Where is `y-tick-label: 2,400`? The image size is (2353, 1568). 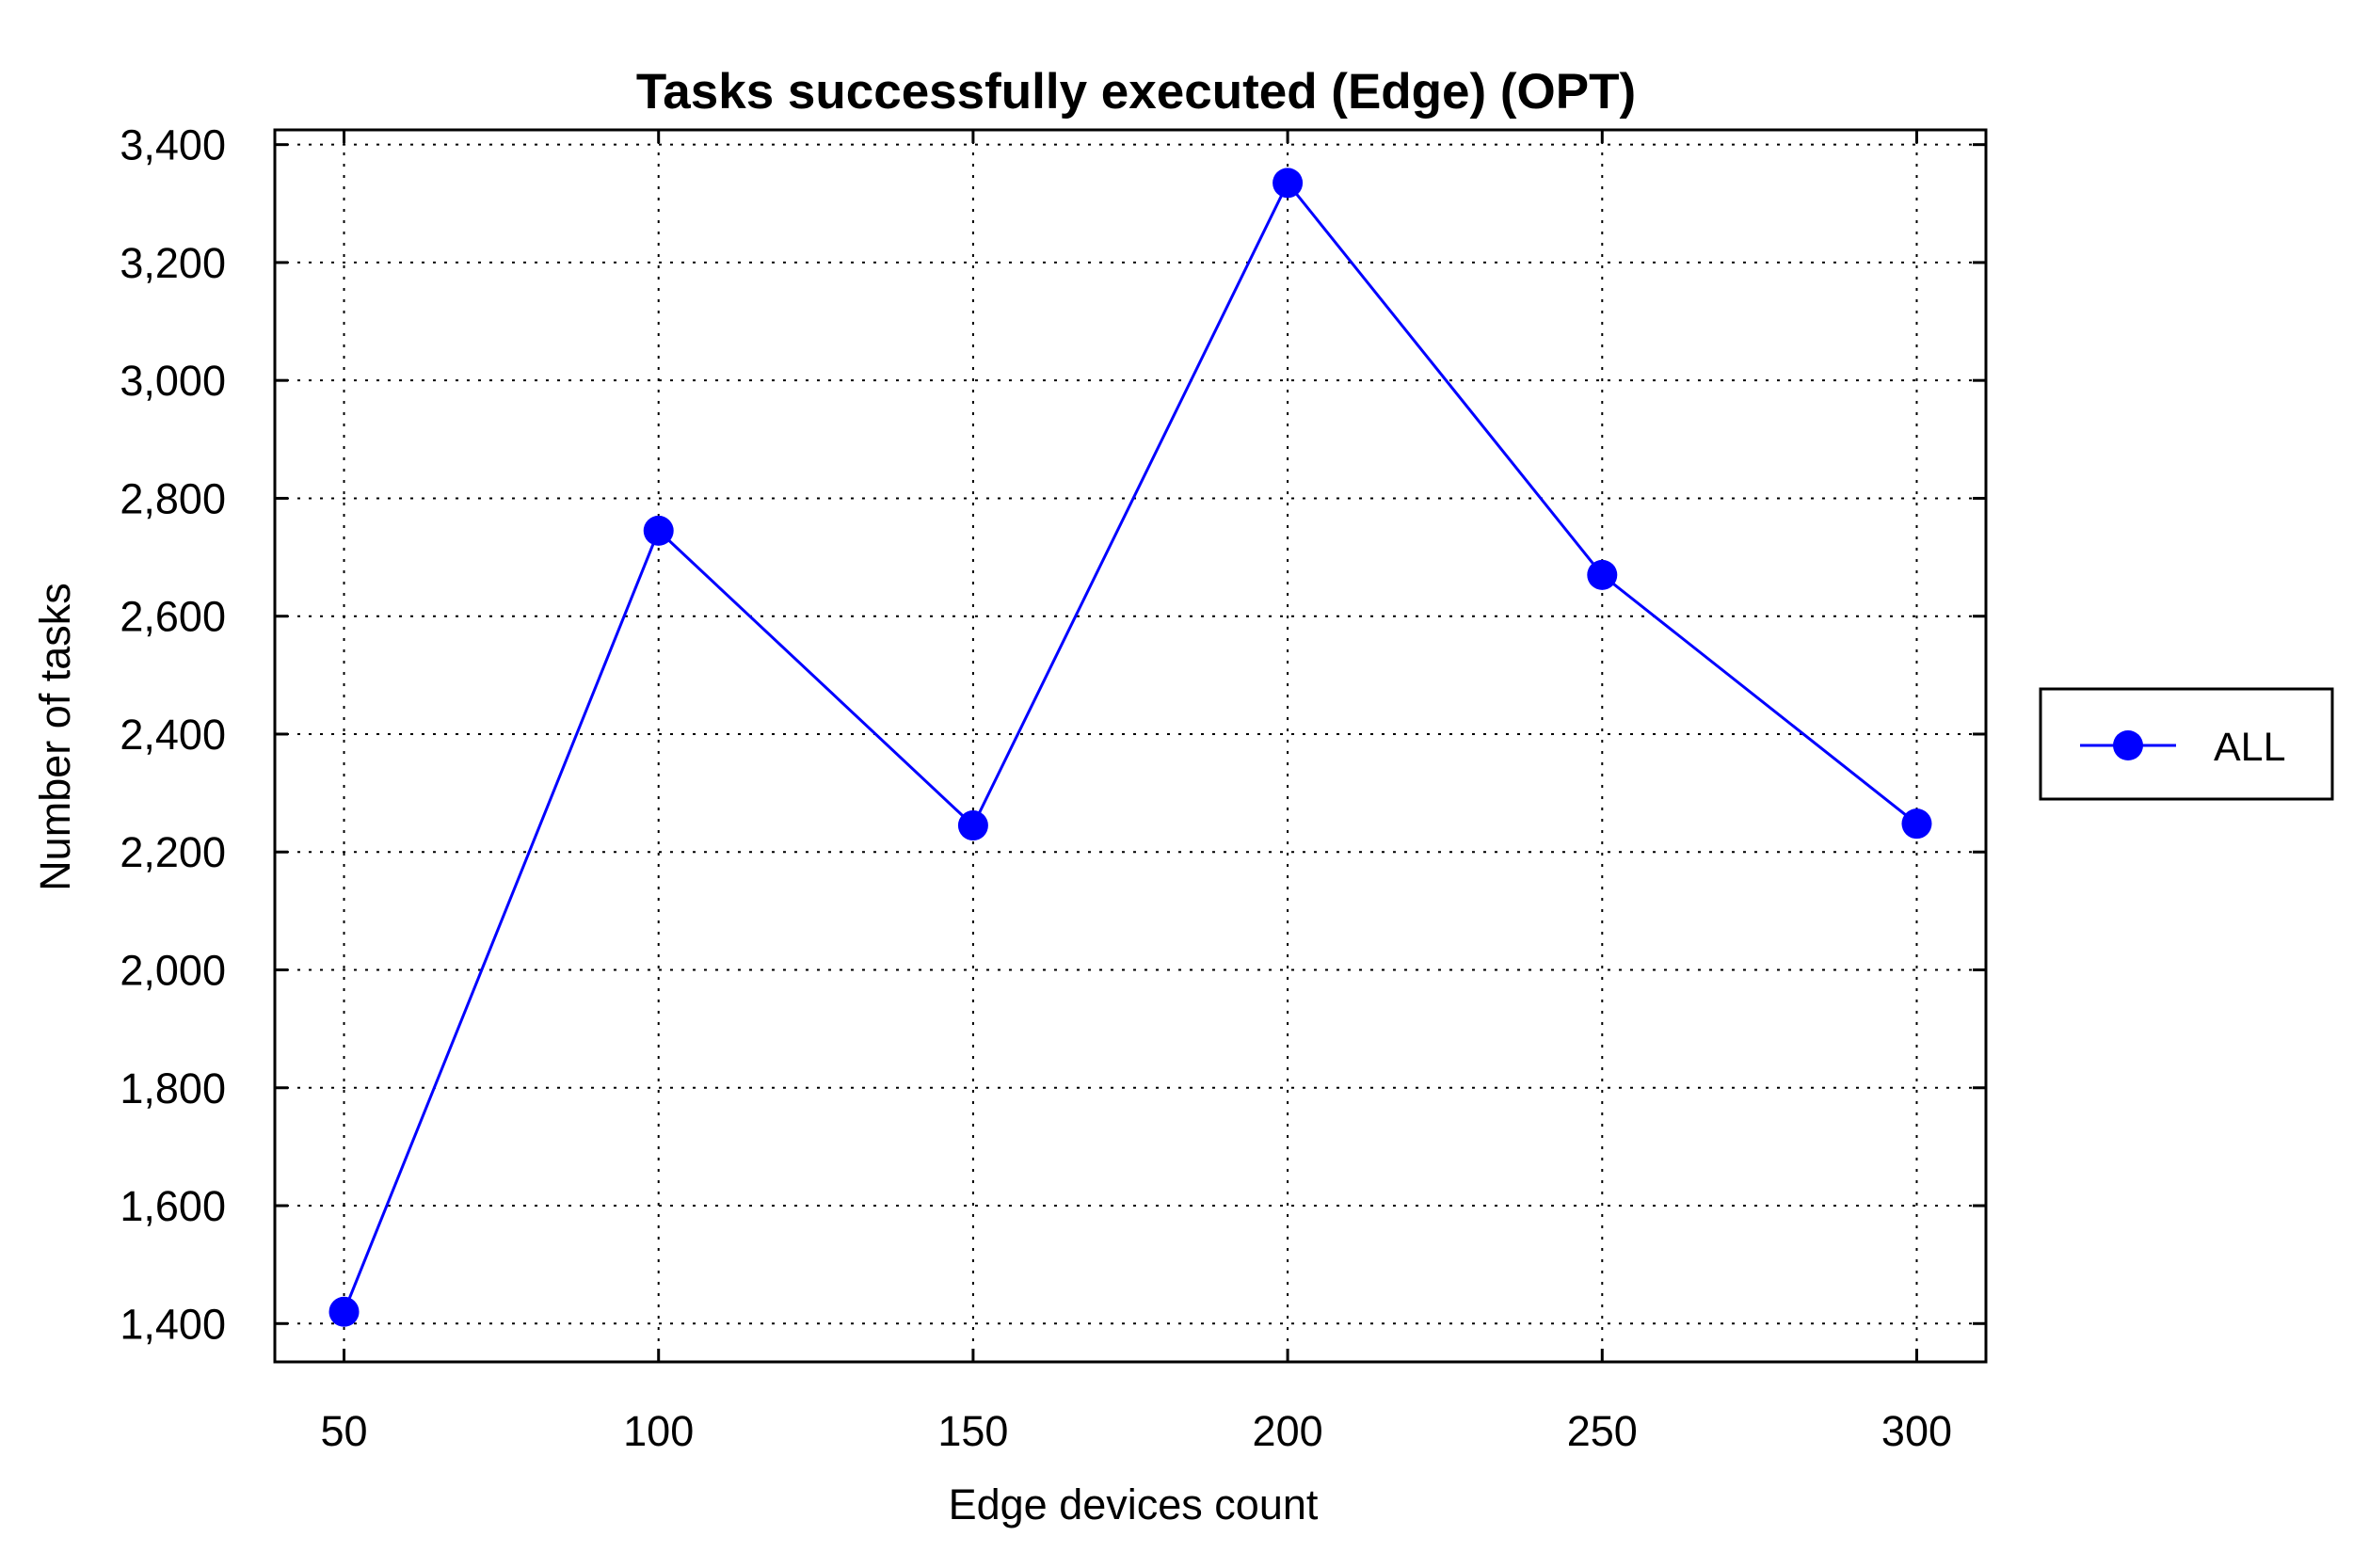 y-tick-label: 2,400 is located at coordinates (173, 735).